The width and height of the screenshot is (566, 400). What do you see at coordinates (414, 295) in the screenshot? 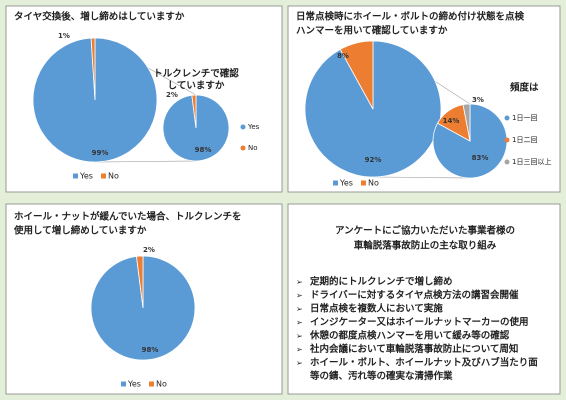
I see `list-item: ドライバーに対するタイヤ点検方法の講習会開催` at bounding box center [414, 295].